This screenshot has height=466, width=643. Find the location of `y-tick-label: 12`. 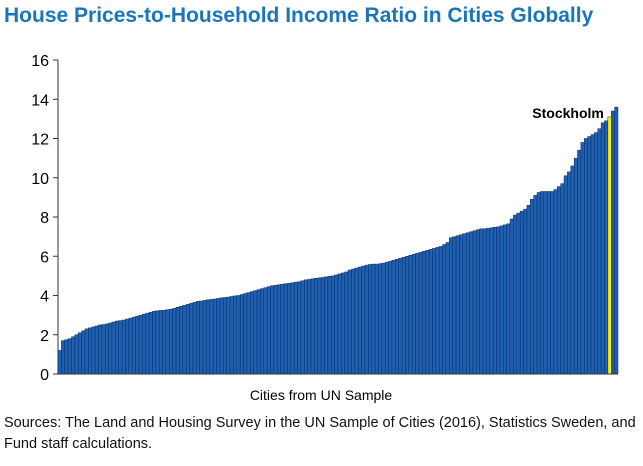

y-tick-label: 12 is located at coordinates (40, 140).